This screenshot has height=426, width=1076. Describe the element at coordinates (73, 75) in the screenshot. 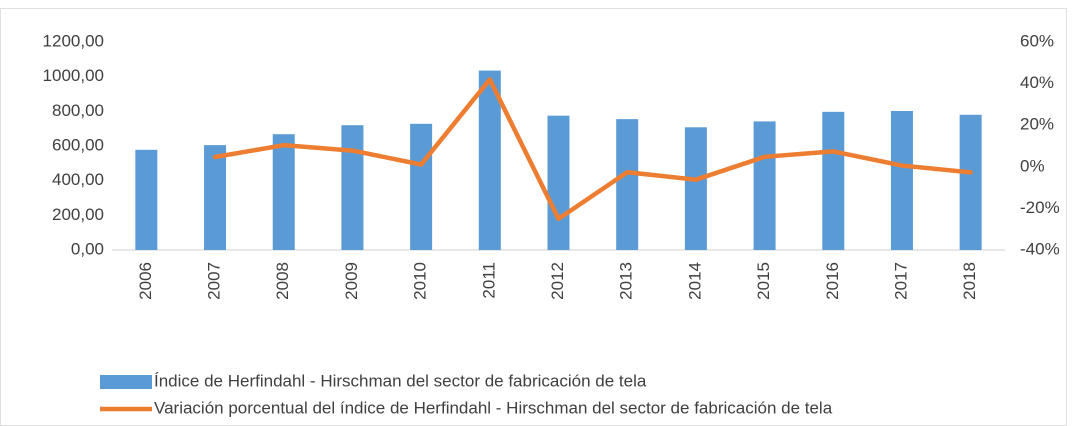

I see `y-tick-label: 1000,00` at that location.